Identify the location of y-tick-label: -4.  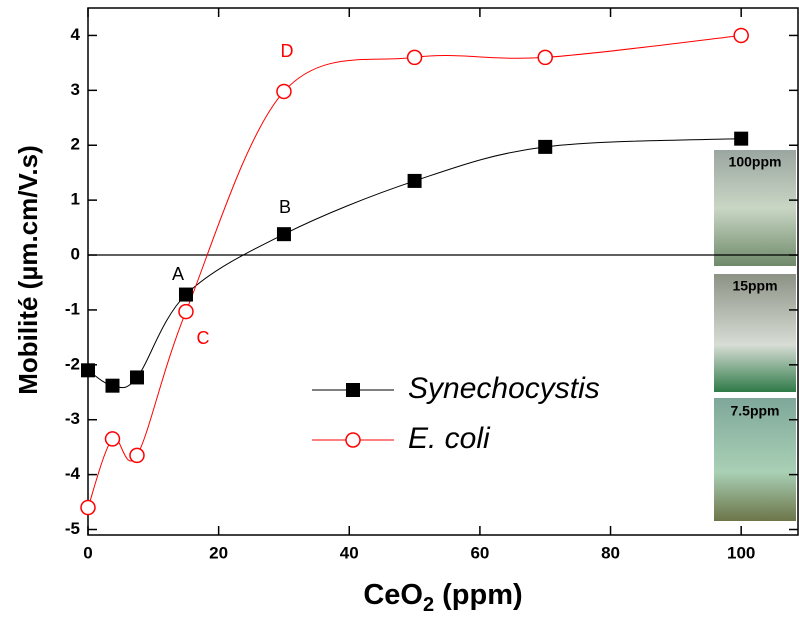
(73, 473).